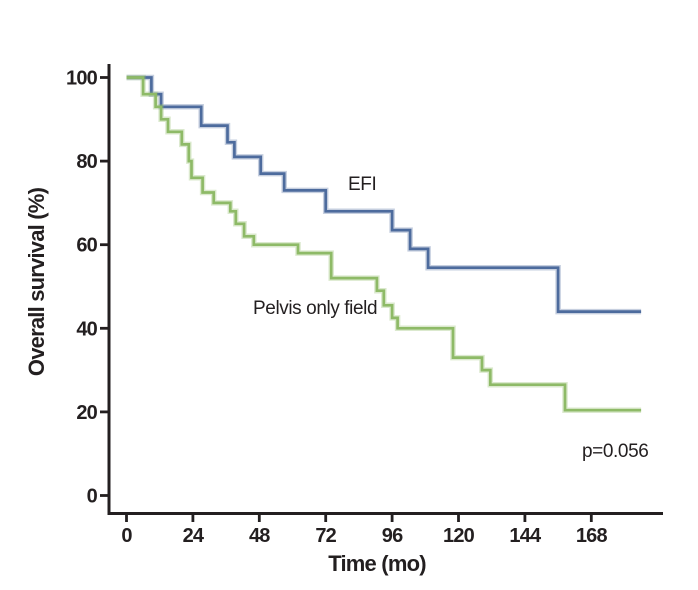  What do you see at coordinates (392, 536) in the screenshot?
I see `x-tick-label-96: 96` at bounding box center [392, 536].